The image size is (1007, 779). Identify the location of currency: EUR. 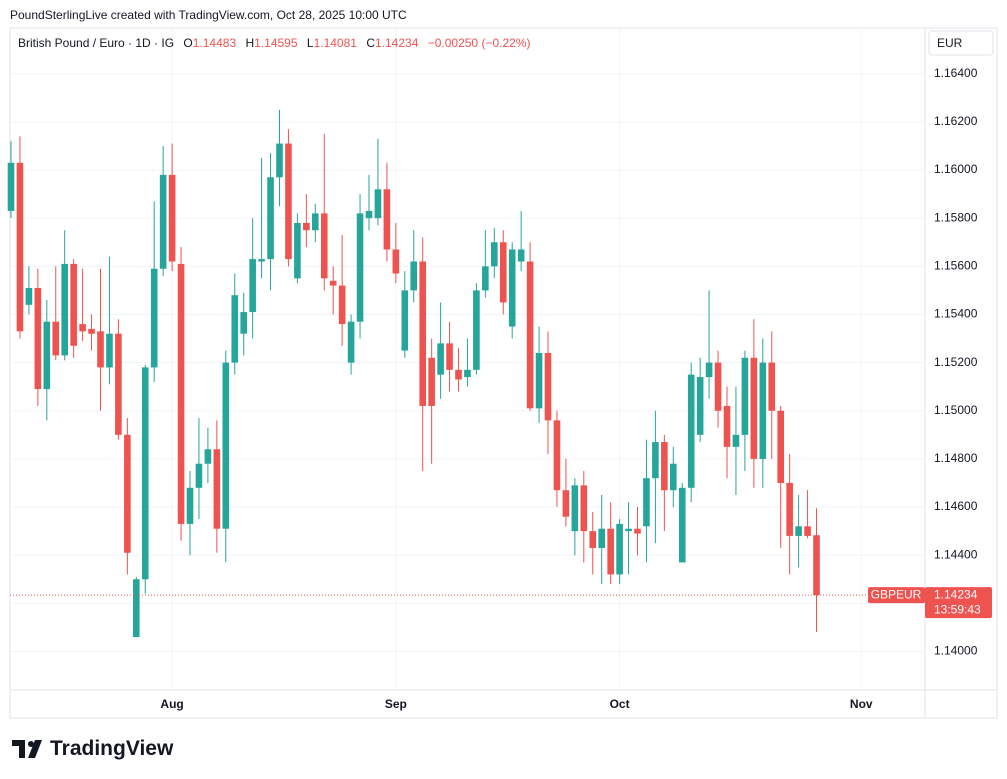
(950, 43).